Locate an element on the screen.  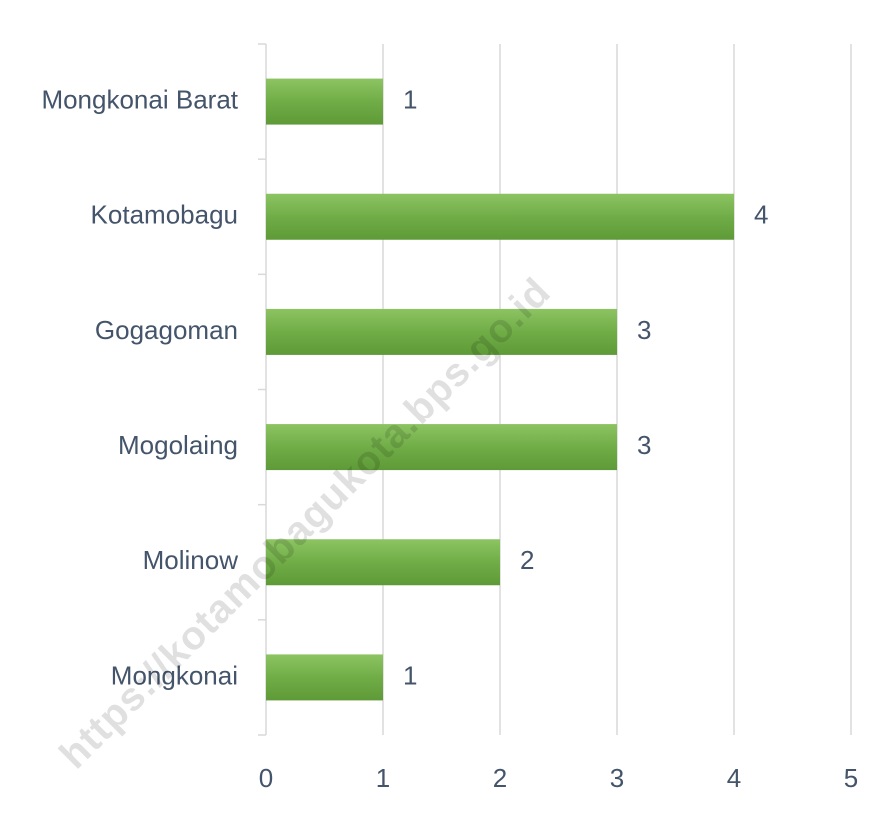
x-tick-label: 0 is located at coordinates (266, 778).